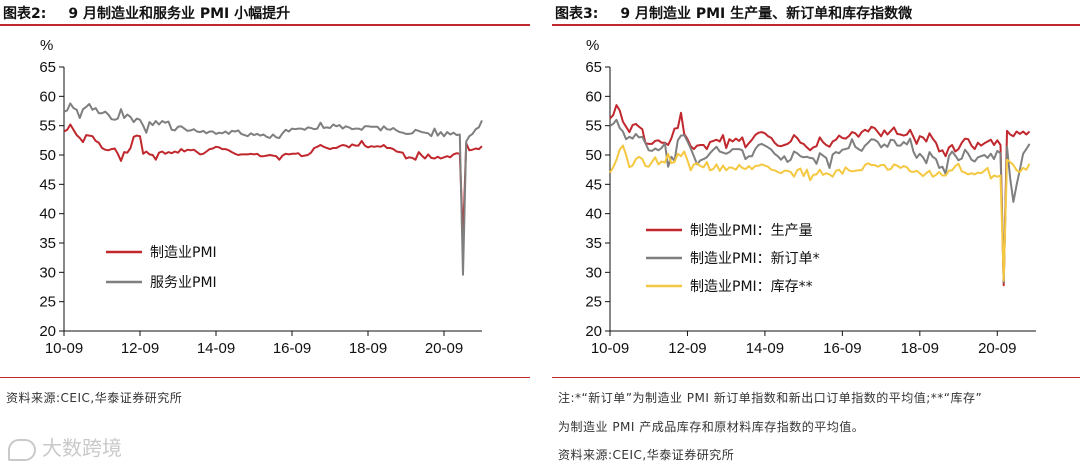  I want to click on legend-label-1: 制造业PMI, so click(183, 253).